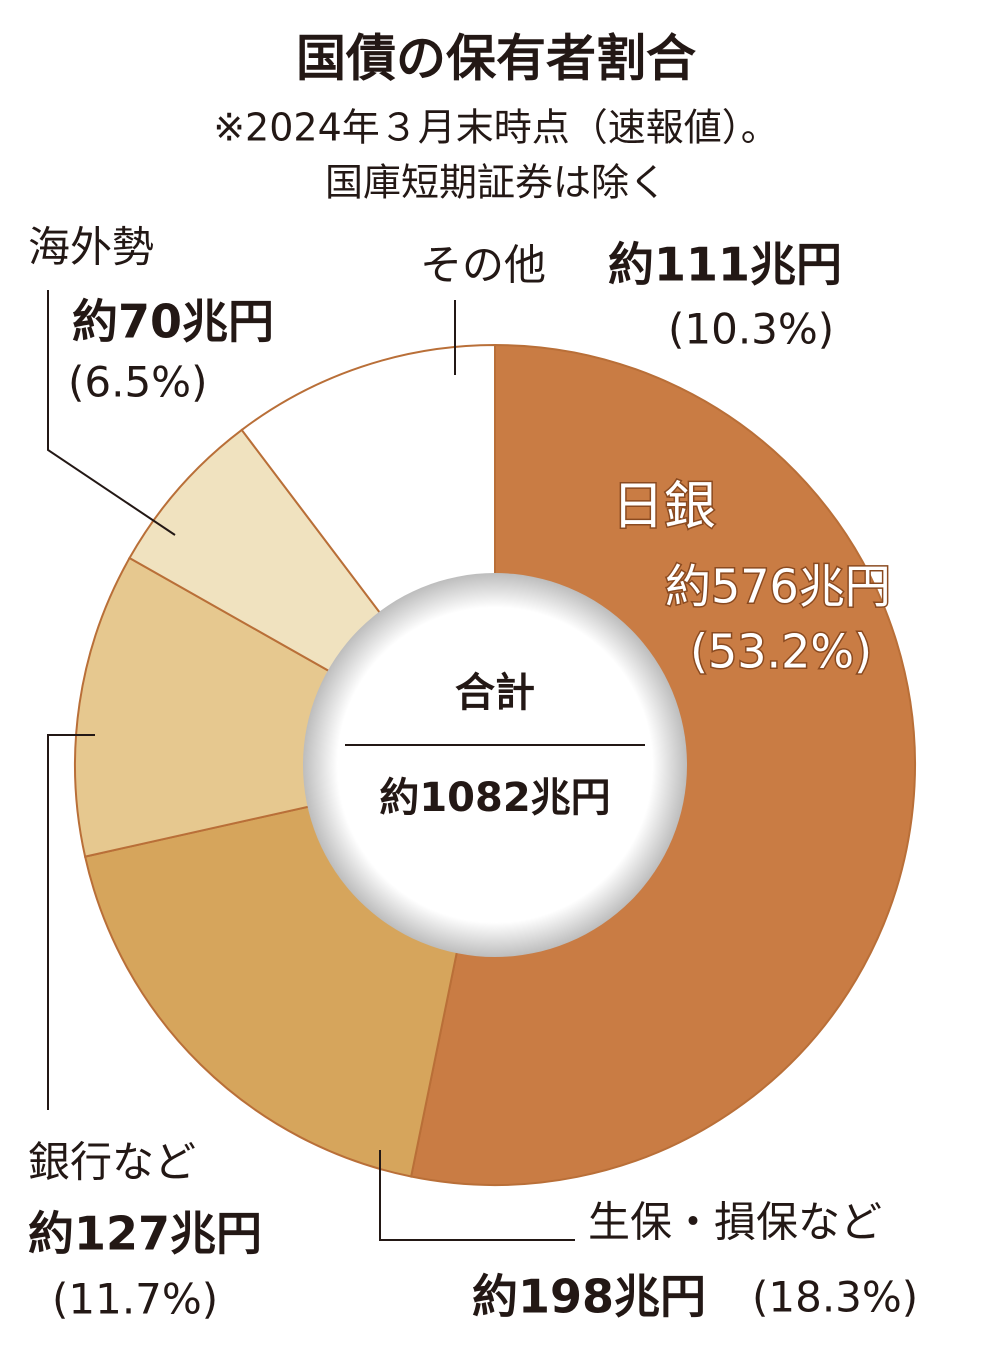 The width and height of the screenshot is (992, 1354). Describe the element at coordinates (589, 1297) in the screenshot. I see `amount-label: 約198兆円` at that location.